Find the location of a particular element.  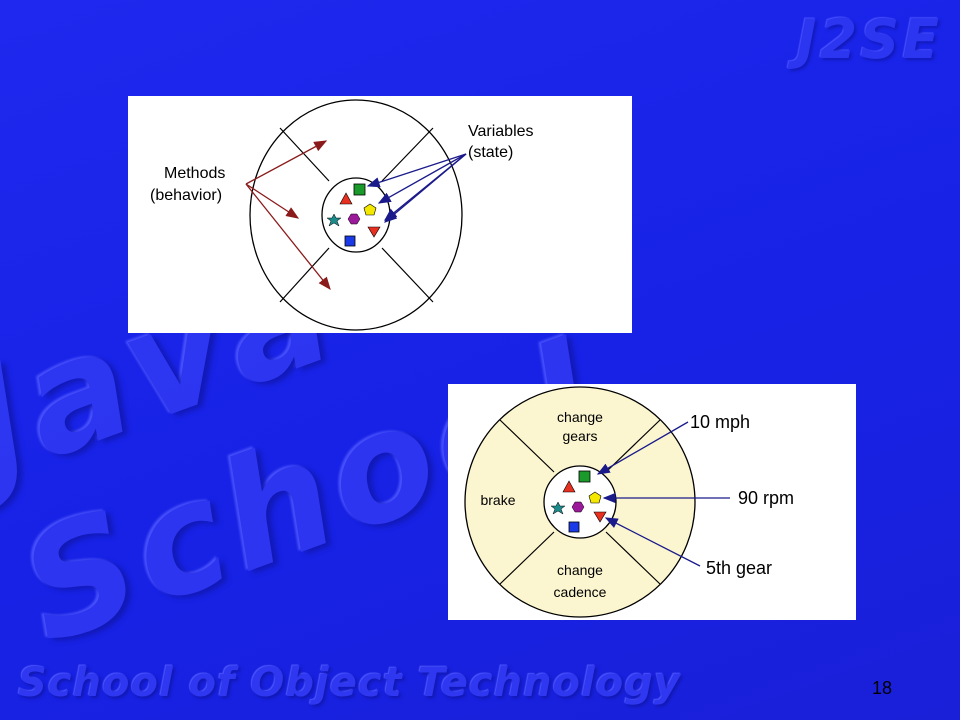

segment-bottom-label-2: cadence is located at coordinates (580, 592).